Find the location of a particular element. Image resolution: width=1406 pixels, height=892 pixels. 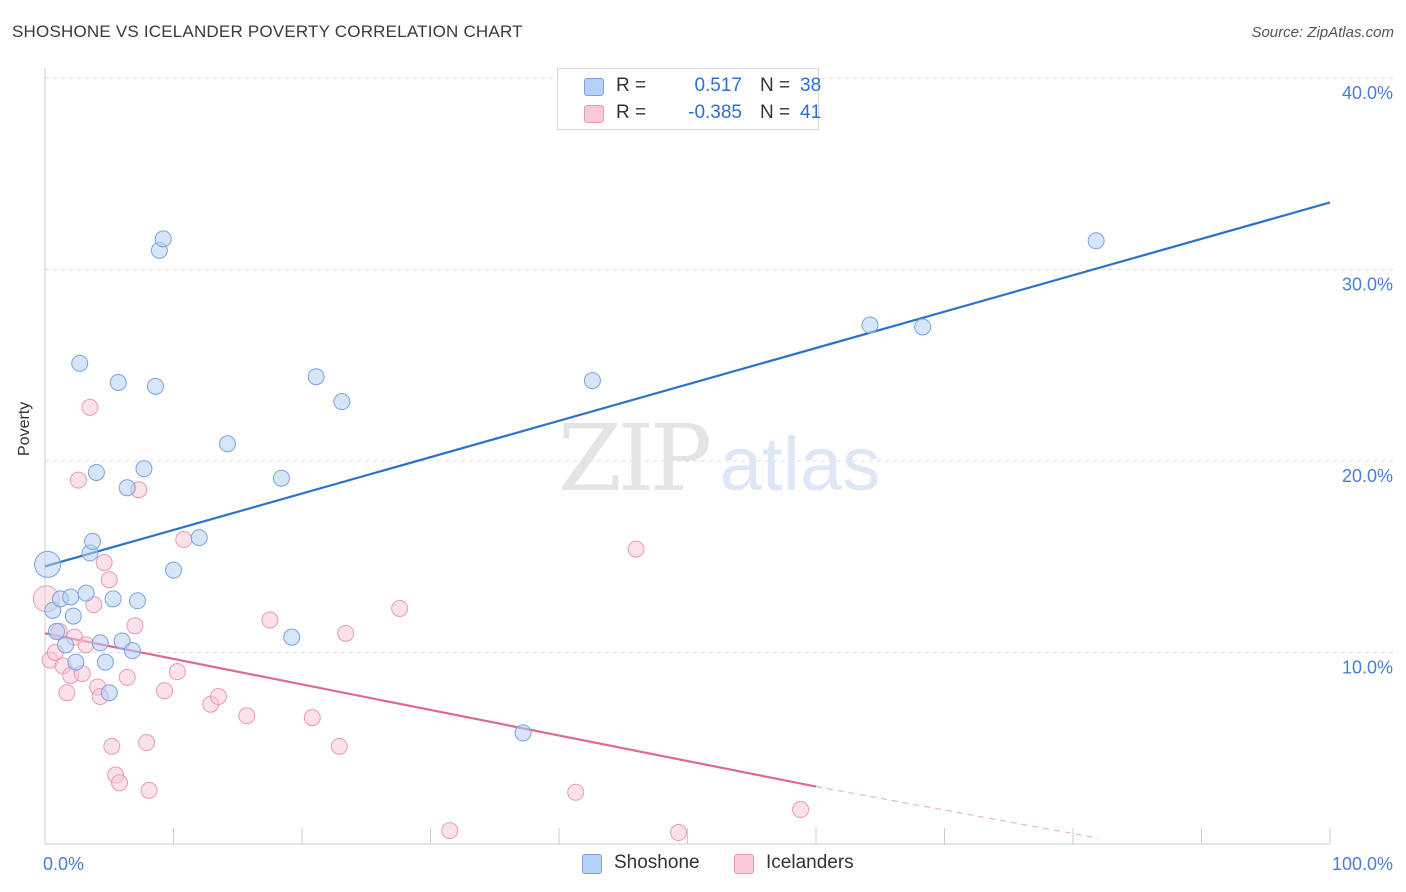

legend-n-value: 38 is located at coordinates (811, 85).